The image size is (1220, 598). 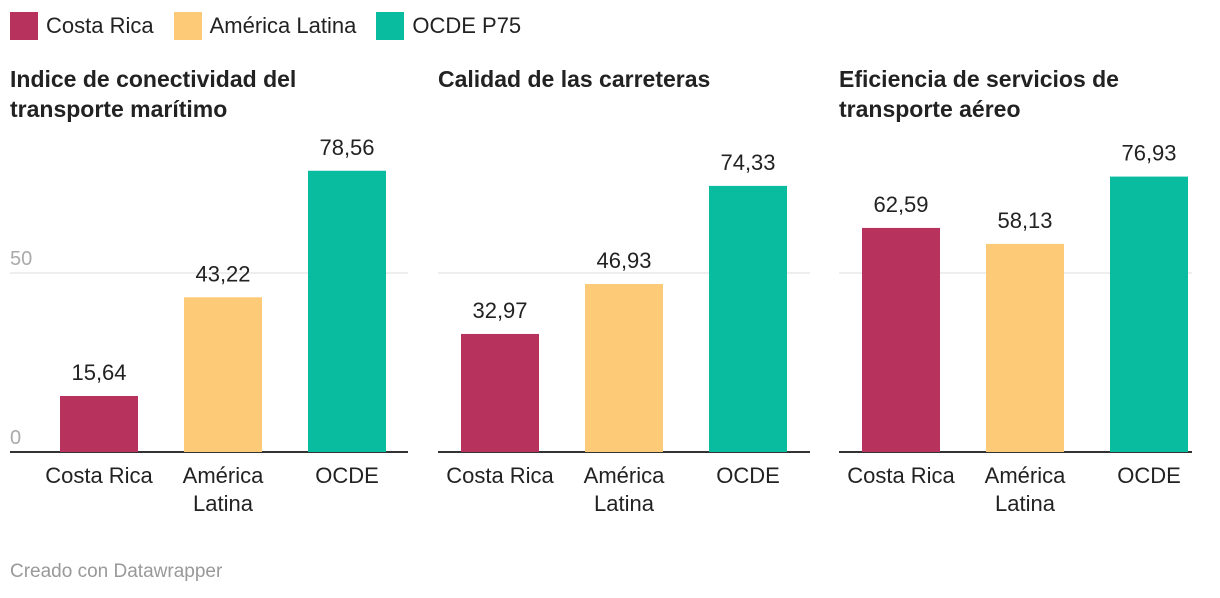 I want to click on value-label: 15,64, so click(x=98, y=372).